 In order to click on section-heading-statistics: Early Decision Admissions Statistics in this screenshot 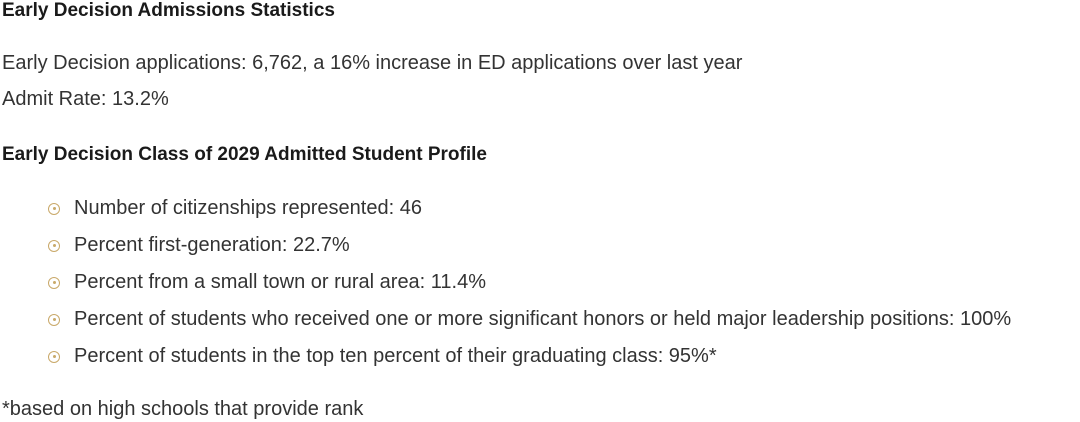, I will do `click(168, 10)`.